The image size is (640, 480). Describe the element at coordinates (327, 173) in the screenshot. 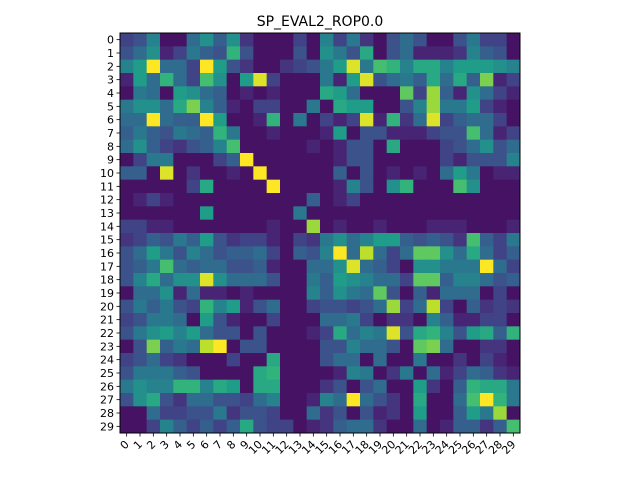

I see `heatmap-cell-r10-c15` at that location.